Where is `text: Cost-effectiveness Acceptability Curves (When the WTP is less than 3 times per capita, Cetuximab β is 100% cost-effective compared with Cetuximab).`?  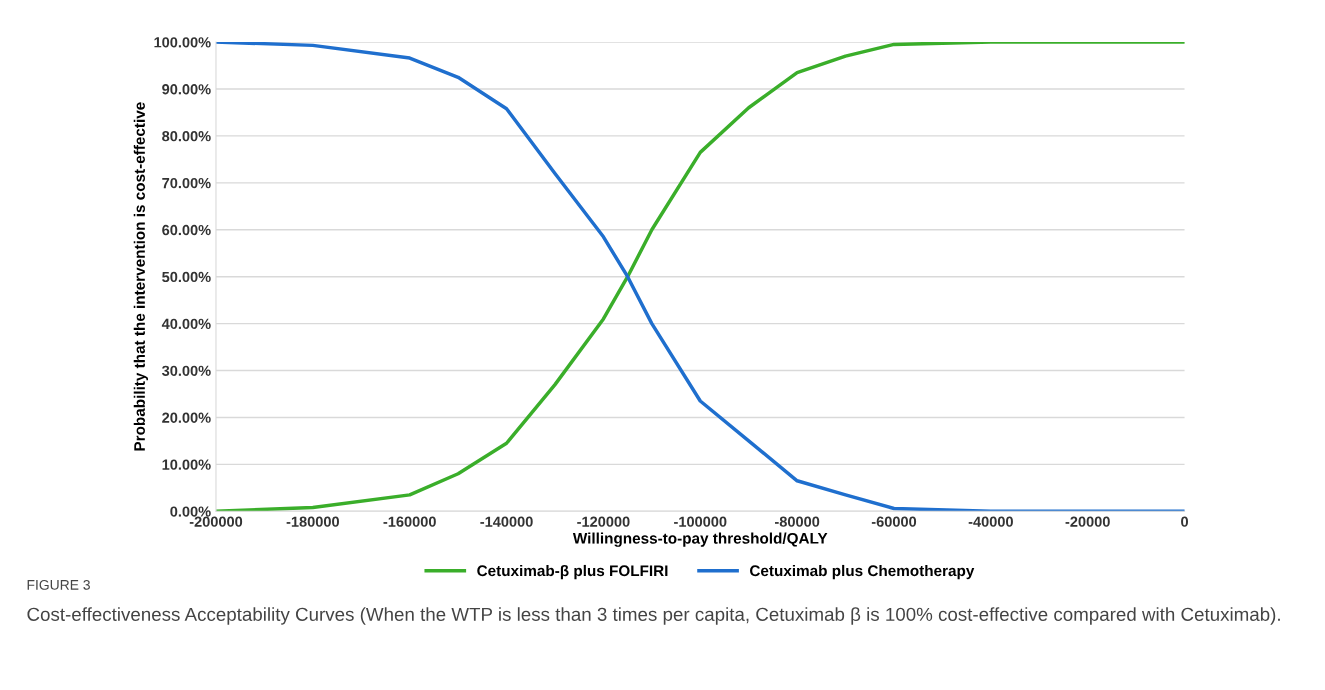
text: Cost-effectiveness Acceptability Curves (When the WTP is less than 3 times per capita, Cetuximab β is 100% cost-effective compared with Cetuximab). is located at coordinates (653, 616).